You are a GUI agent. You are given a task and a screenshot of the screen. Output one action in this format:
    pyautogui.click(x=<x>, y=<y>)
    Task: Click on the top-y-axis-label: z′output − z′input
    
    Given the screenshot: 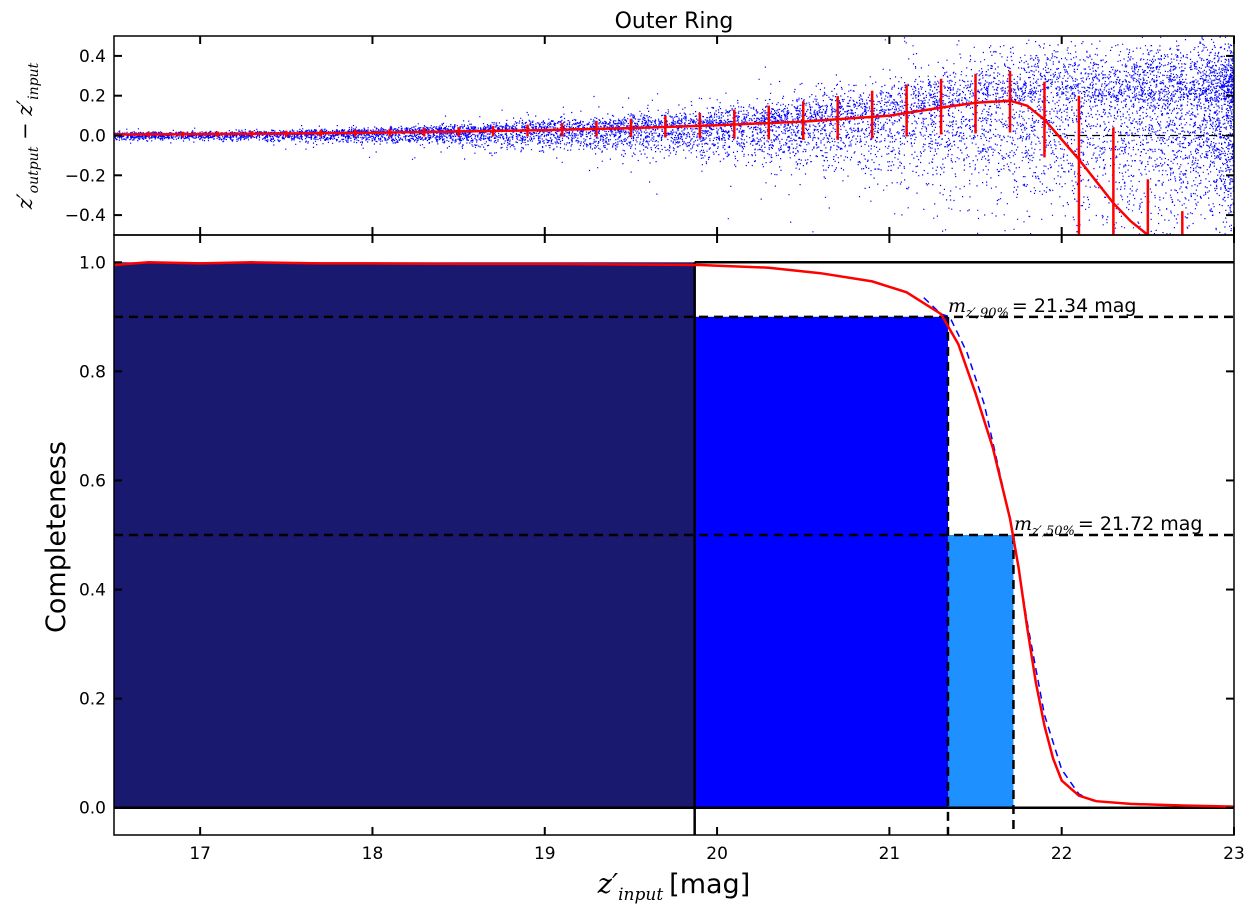 What is the action you would take?
    pyautogui.click(x=27, y=136)
    